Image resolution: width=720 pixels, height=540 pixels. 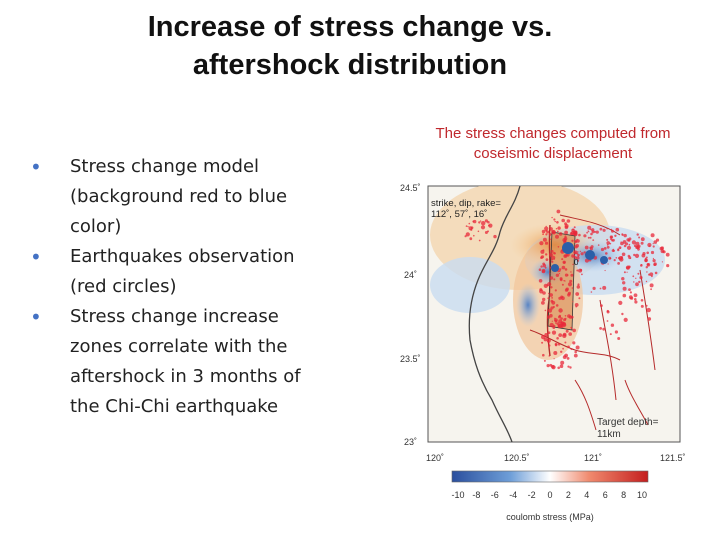 I want to click on fault-line, so click(x=647, y=320).